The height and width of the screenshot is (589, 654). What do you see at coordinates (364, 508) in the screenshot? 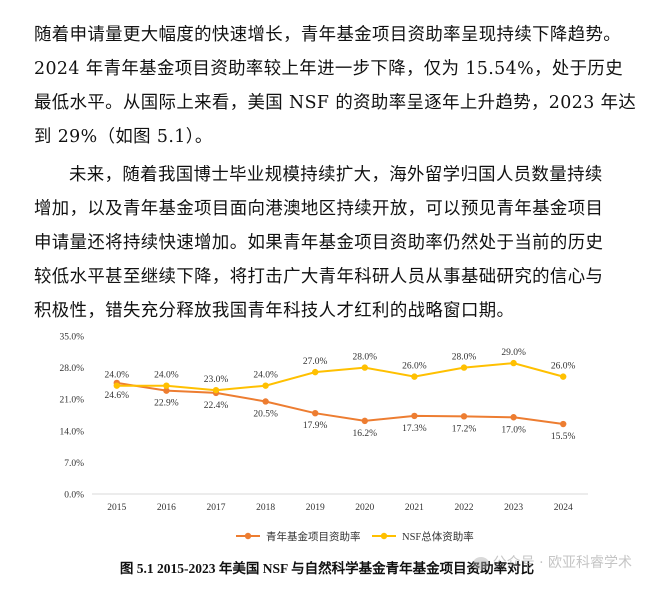
I see `x-tick-label: 2020` at bounding box center [364, 508].